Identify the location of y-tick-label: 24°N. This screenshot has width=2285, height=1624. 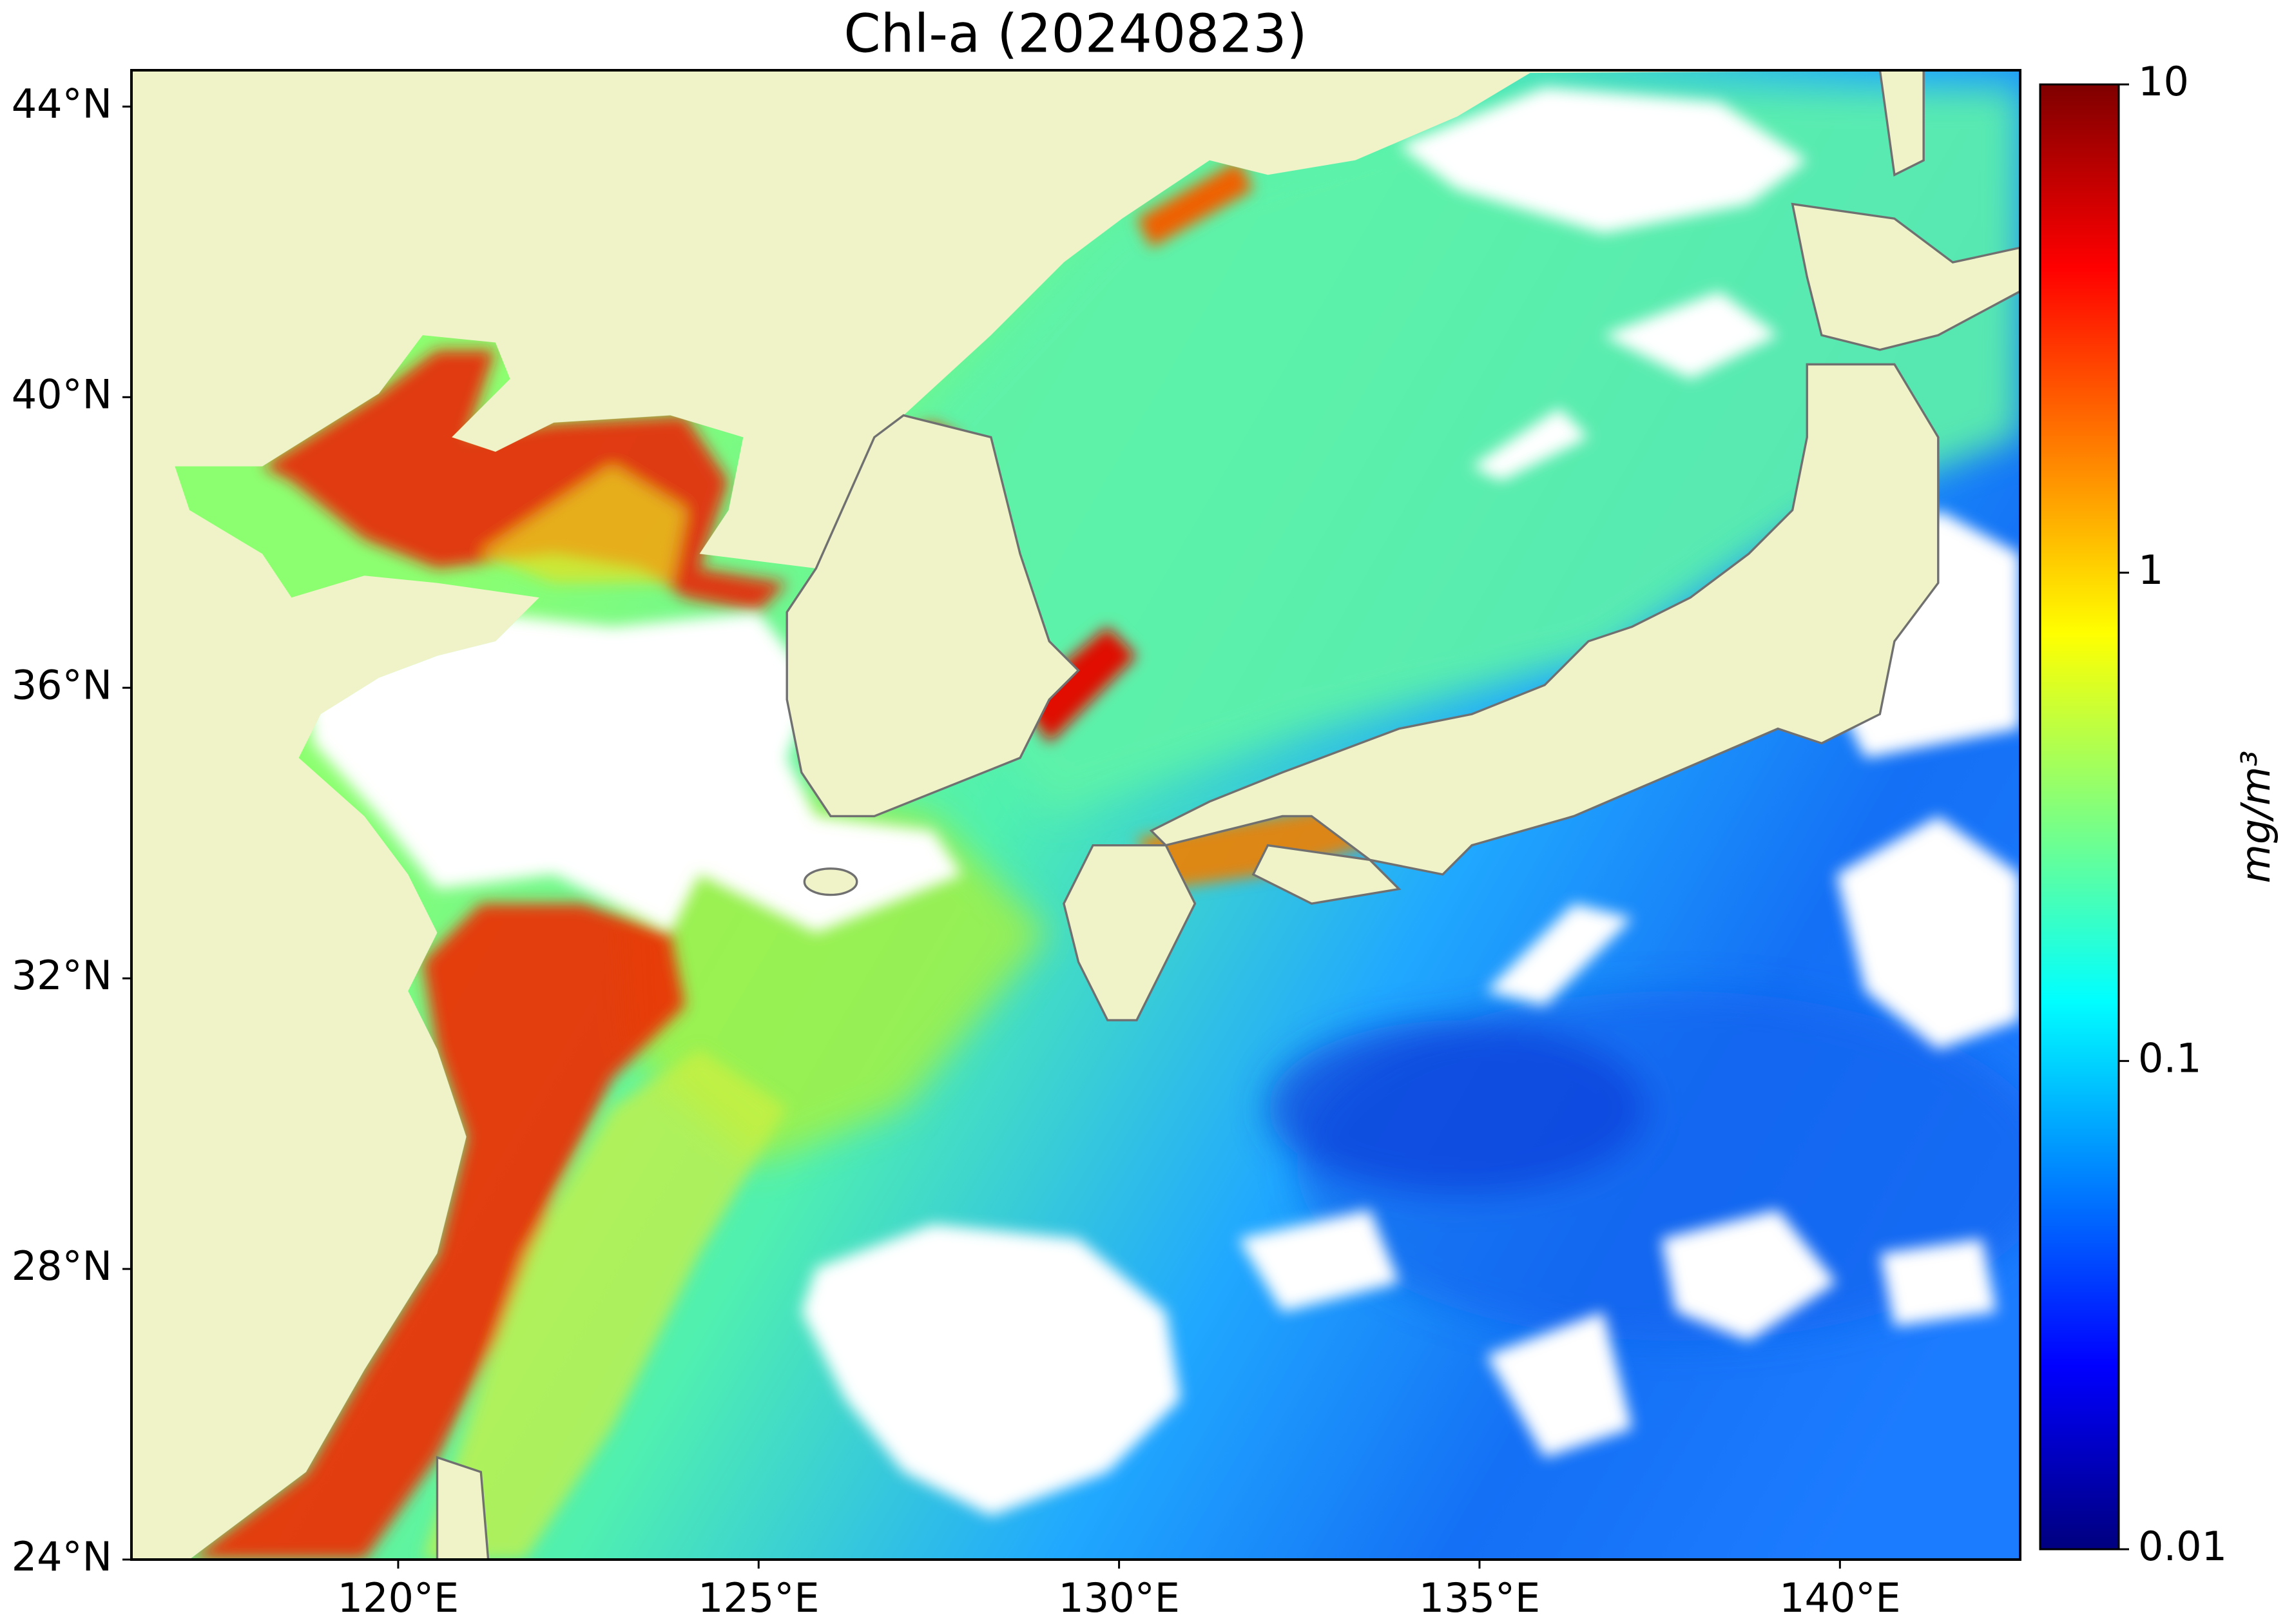
(62, 1557).